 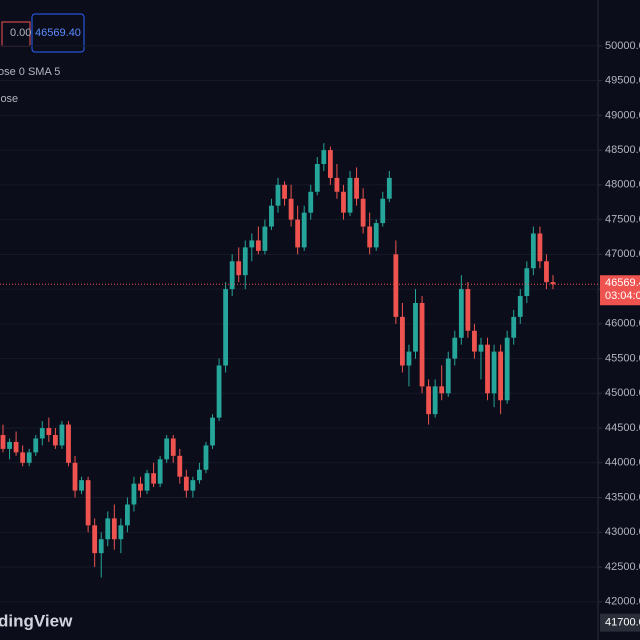 I want to click on last-price-box, so click(x=620, y=290).